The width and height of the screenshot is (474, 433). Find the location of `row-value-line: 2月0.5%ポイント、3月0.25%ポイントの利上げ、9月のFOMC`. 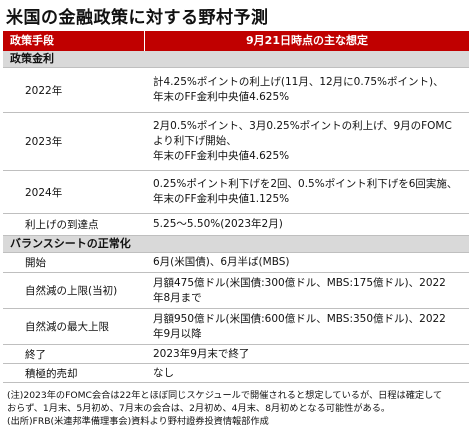

row-value-line: 2月0.5%ポイント、3月0.25%ポイントの利上げ、9月のFOMC is located at coordinates (302, 126).